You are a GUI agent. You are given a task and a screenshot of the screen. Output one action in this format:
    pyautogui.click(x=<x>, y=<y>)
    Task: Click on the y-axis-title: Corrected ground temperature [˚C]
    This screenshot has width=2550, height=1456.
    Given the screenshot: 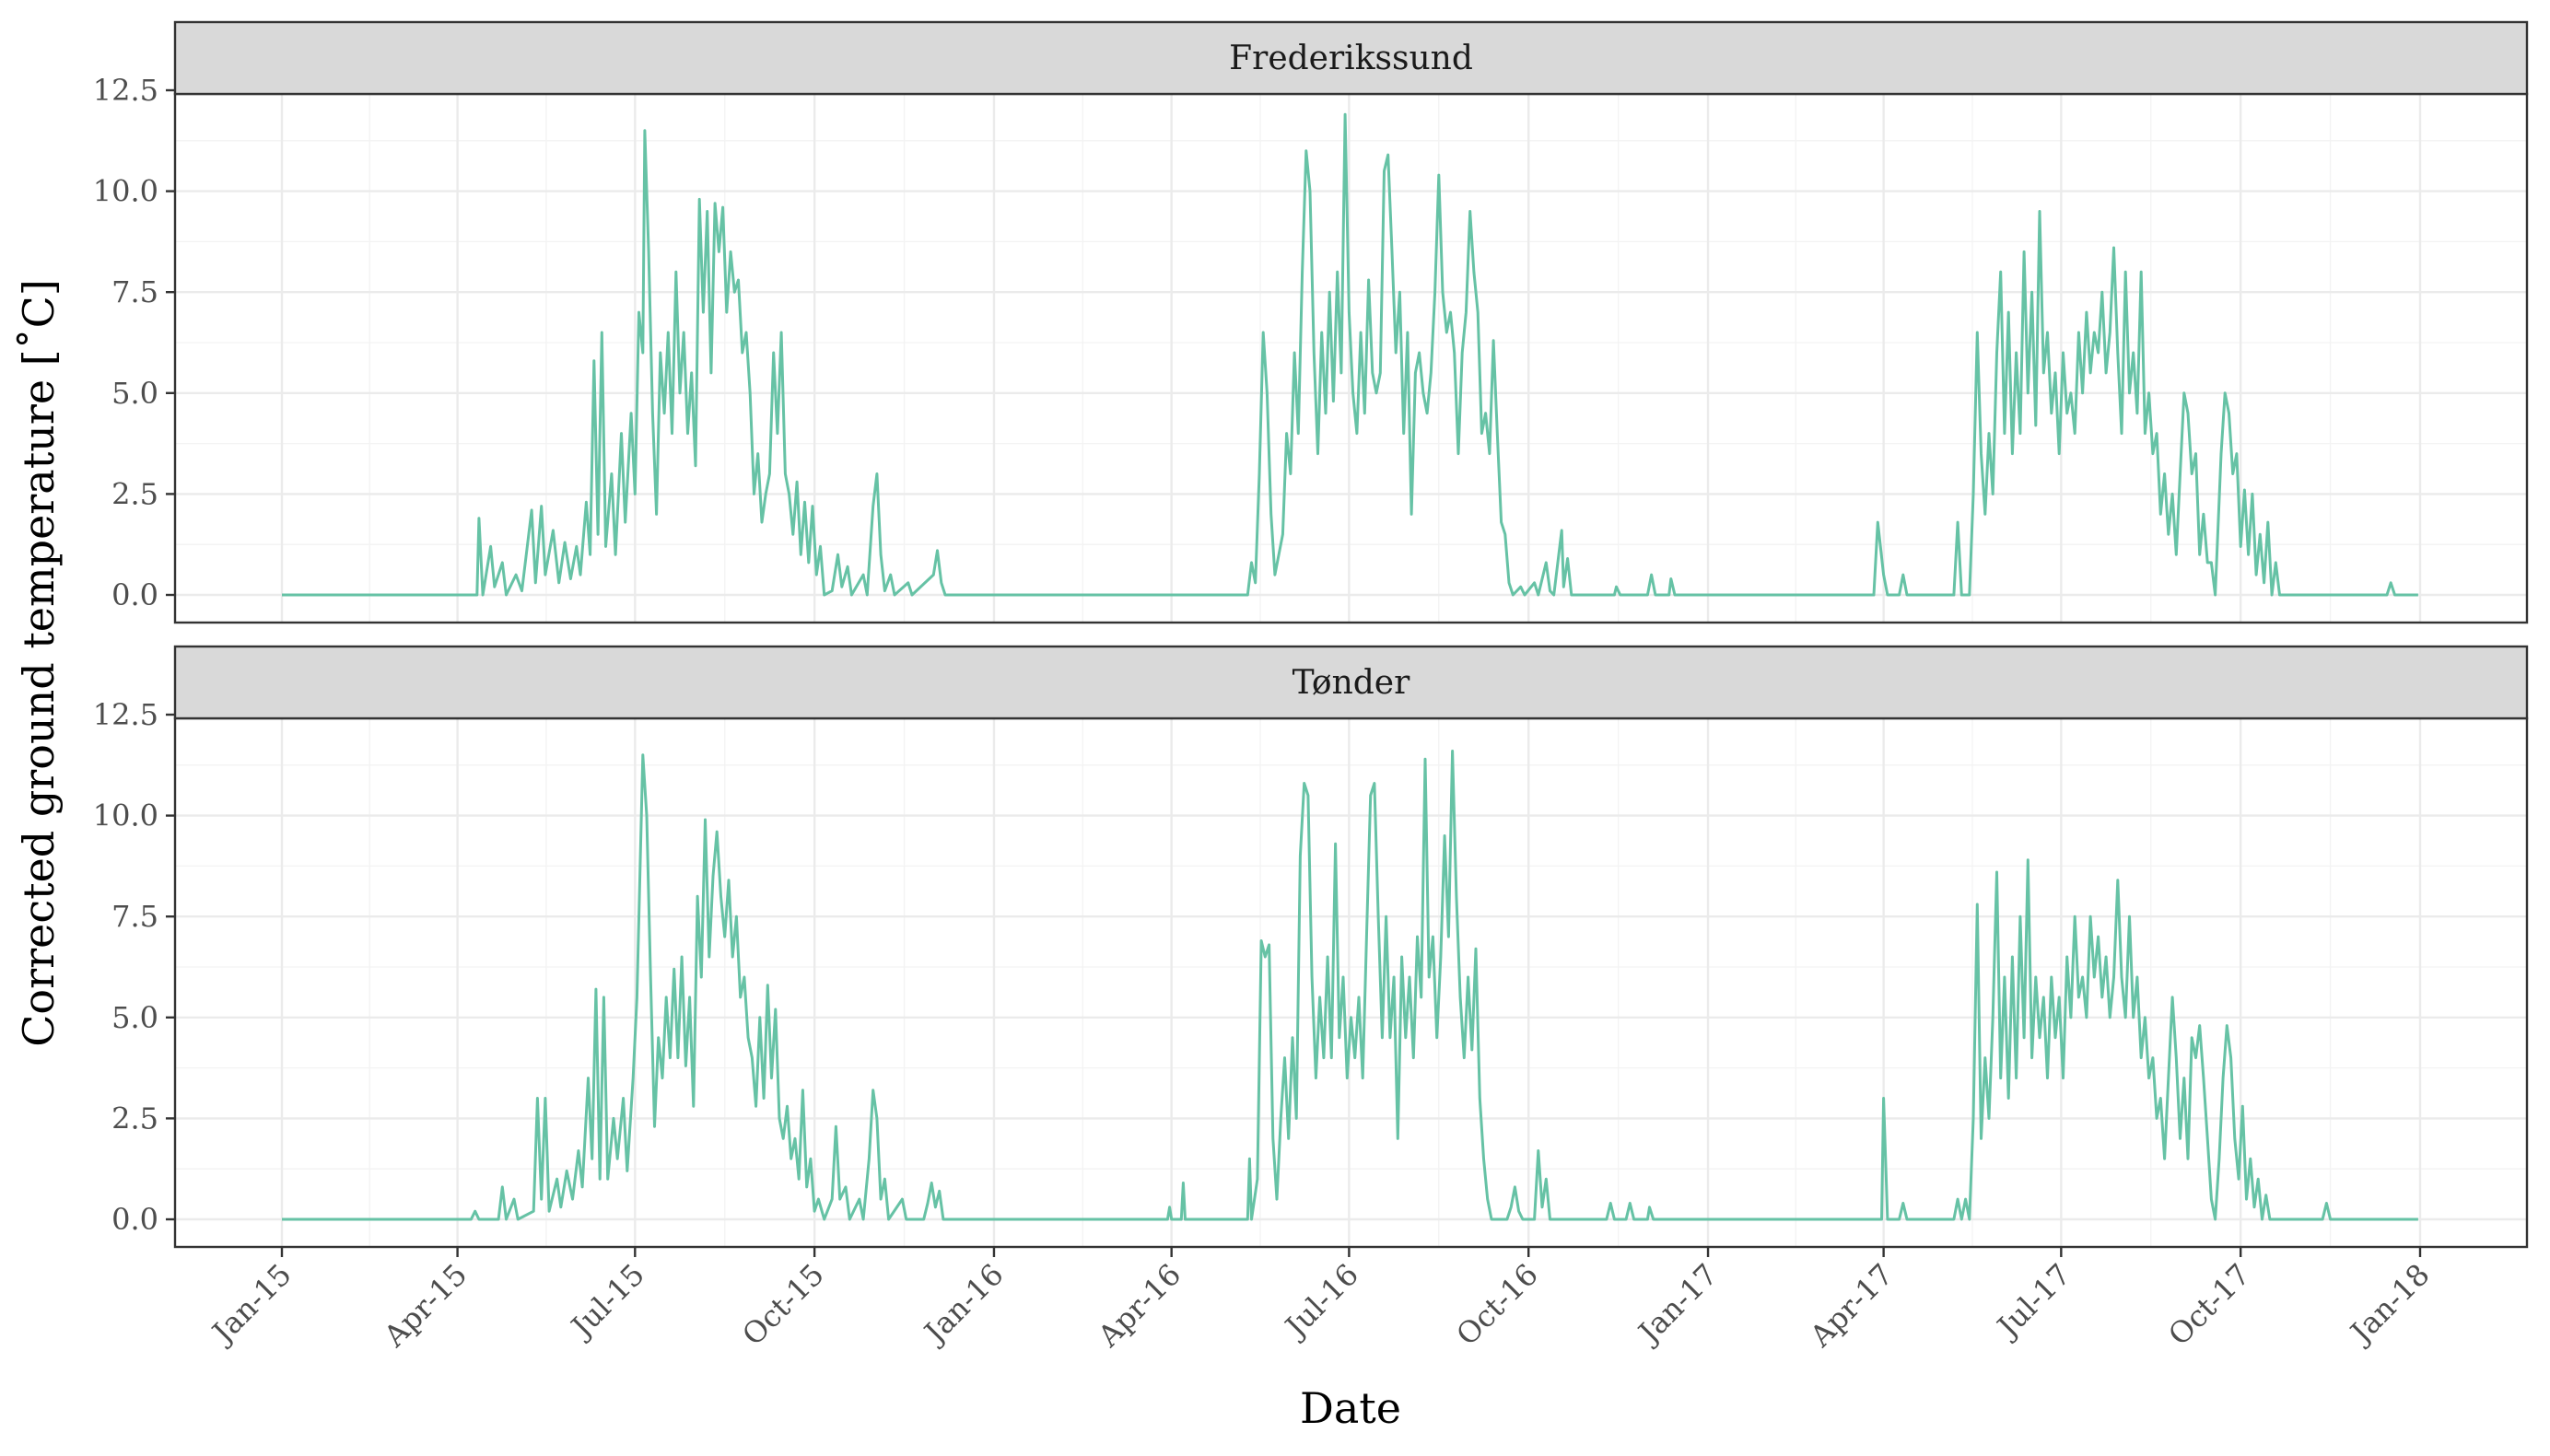 What is the action you would take?
    pyautogui.click(x=39, y=663)
    